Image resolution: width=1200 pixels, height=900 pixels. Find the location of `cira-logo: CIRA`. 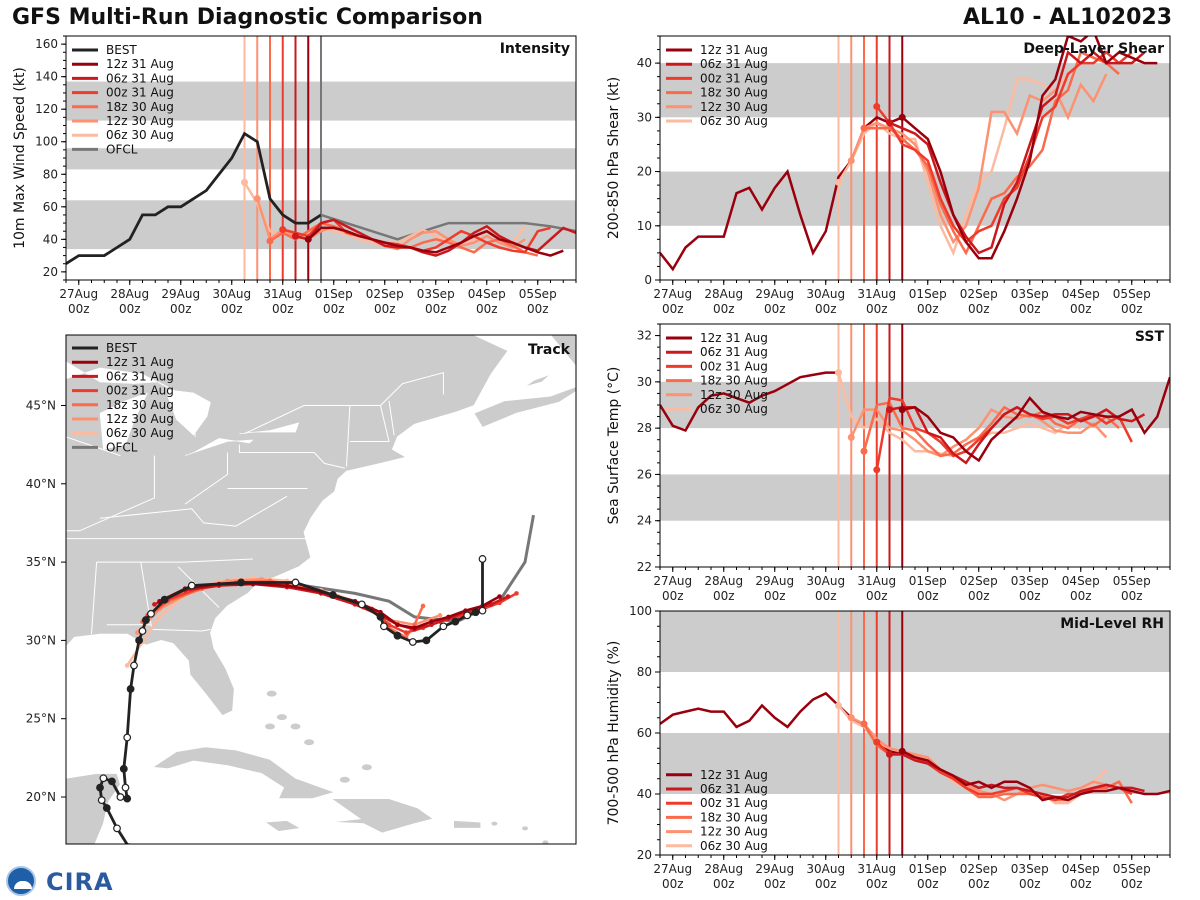

cira-logo: CIRA is located at coordinates (61, 881).